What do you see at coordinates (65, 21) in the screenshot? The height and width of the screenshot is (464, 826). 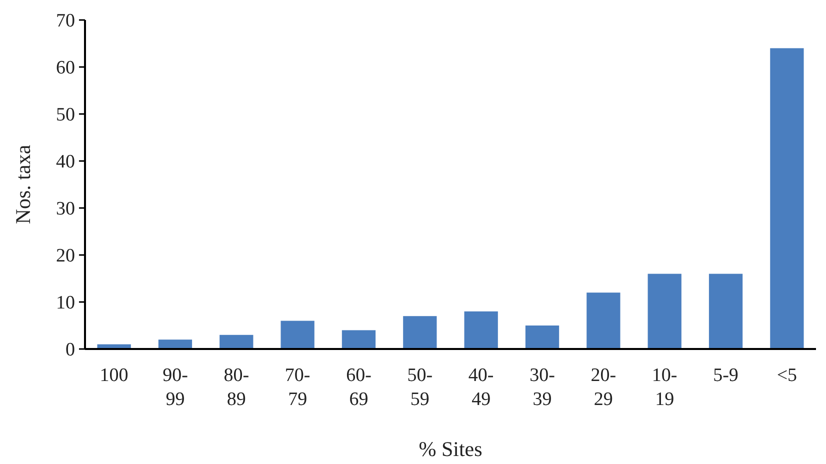 I see `y-tick-label: 70` at bounding box center [65, 21].